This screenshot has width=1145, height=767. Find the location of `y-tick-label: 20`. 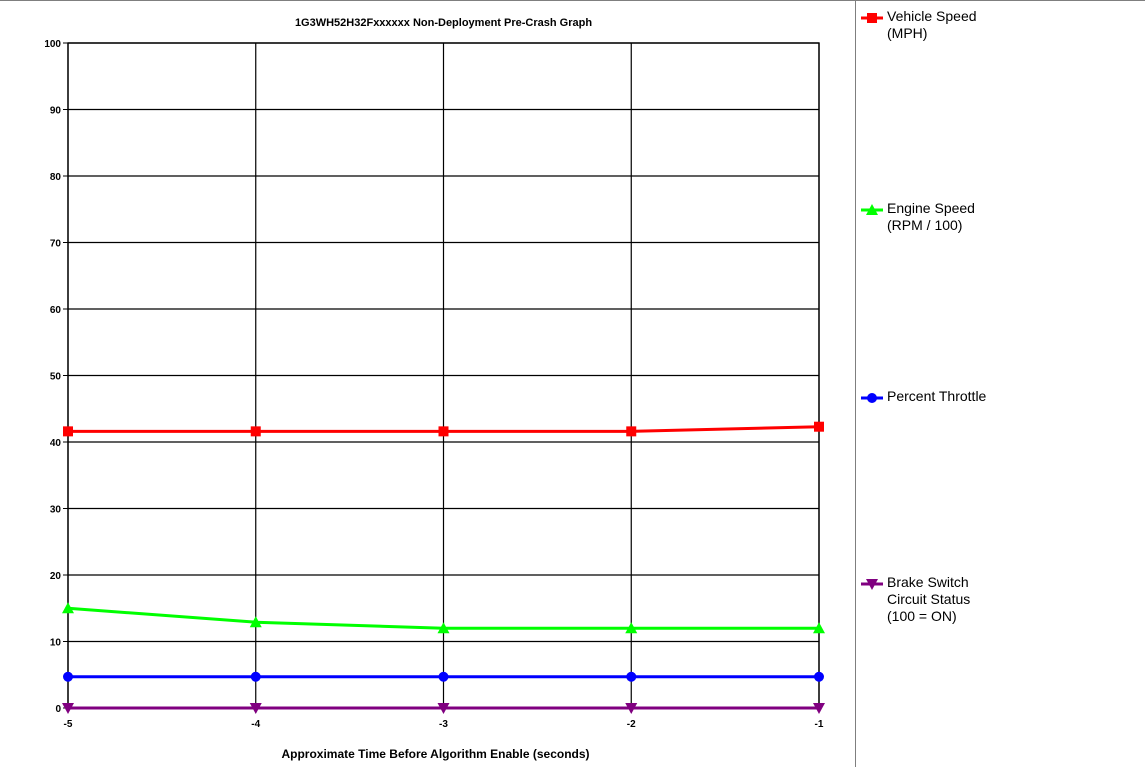

y-tick-label: 20 is located at coordinates (56, 576).